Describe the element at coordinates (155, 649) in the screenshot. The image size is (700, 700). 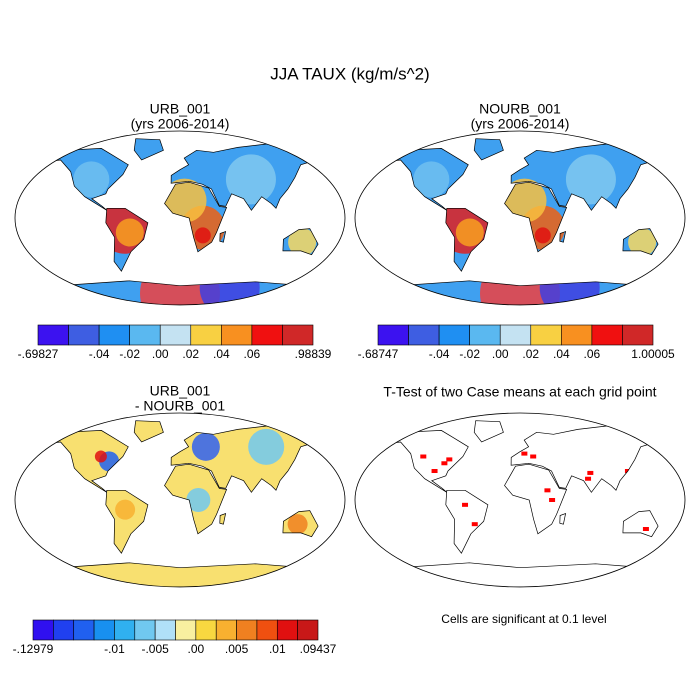
I see `colorbar-label: -.005` at that location.